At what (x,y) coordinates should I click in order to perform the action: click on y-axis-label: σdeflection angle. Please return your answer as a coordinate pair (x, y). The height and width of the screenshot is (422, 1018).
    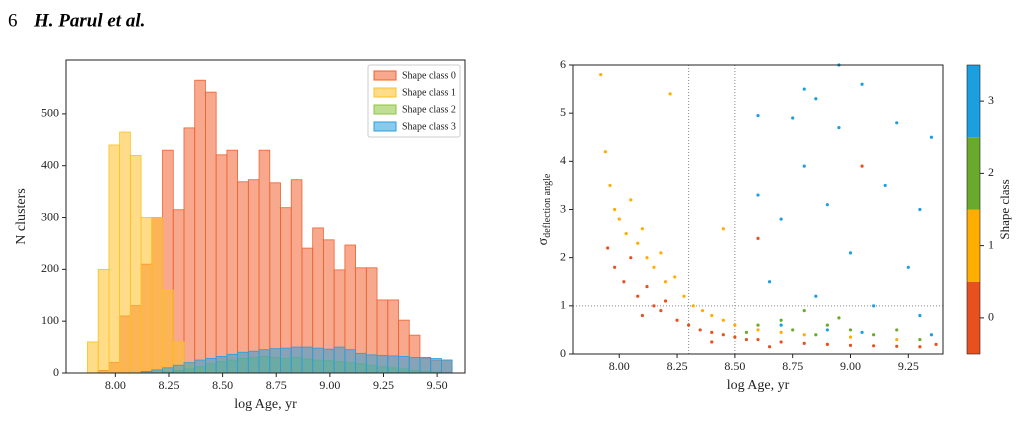
    Looking at the image, I should click on (544, 209).